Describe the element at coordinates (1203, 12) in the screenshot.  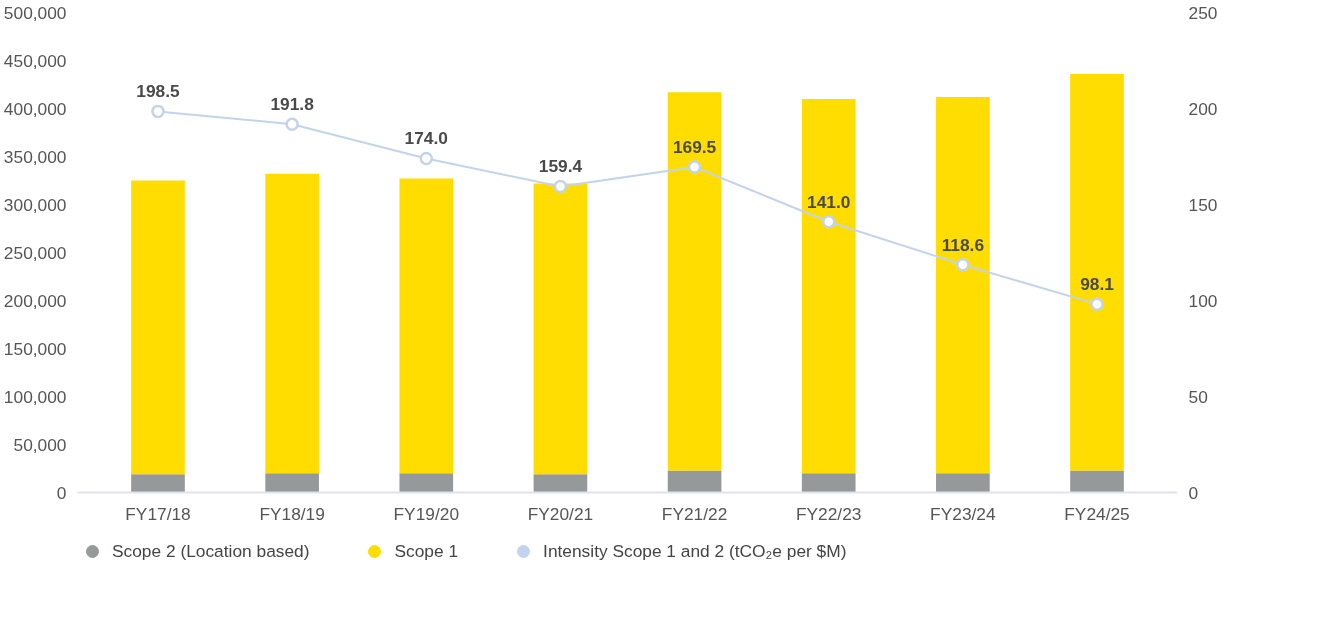
I see `y2-tick-label: 250` at that location.